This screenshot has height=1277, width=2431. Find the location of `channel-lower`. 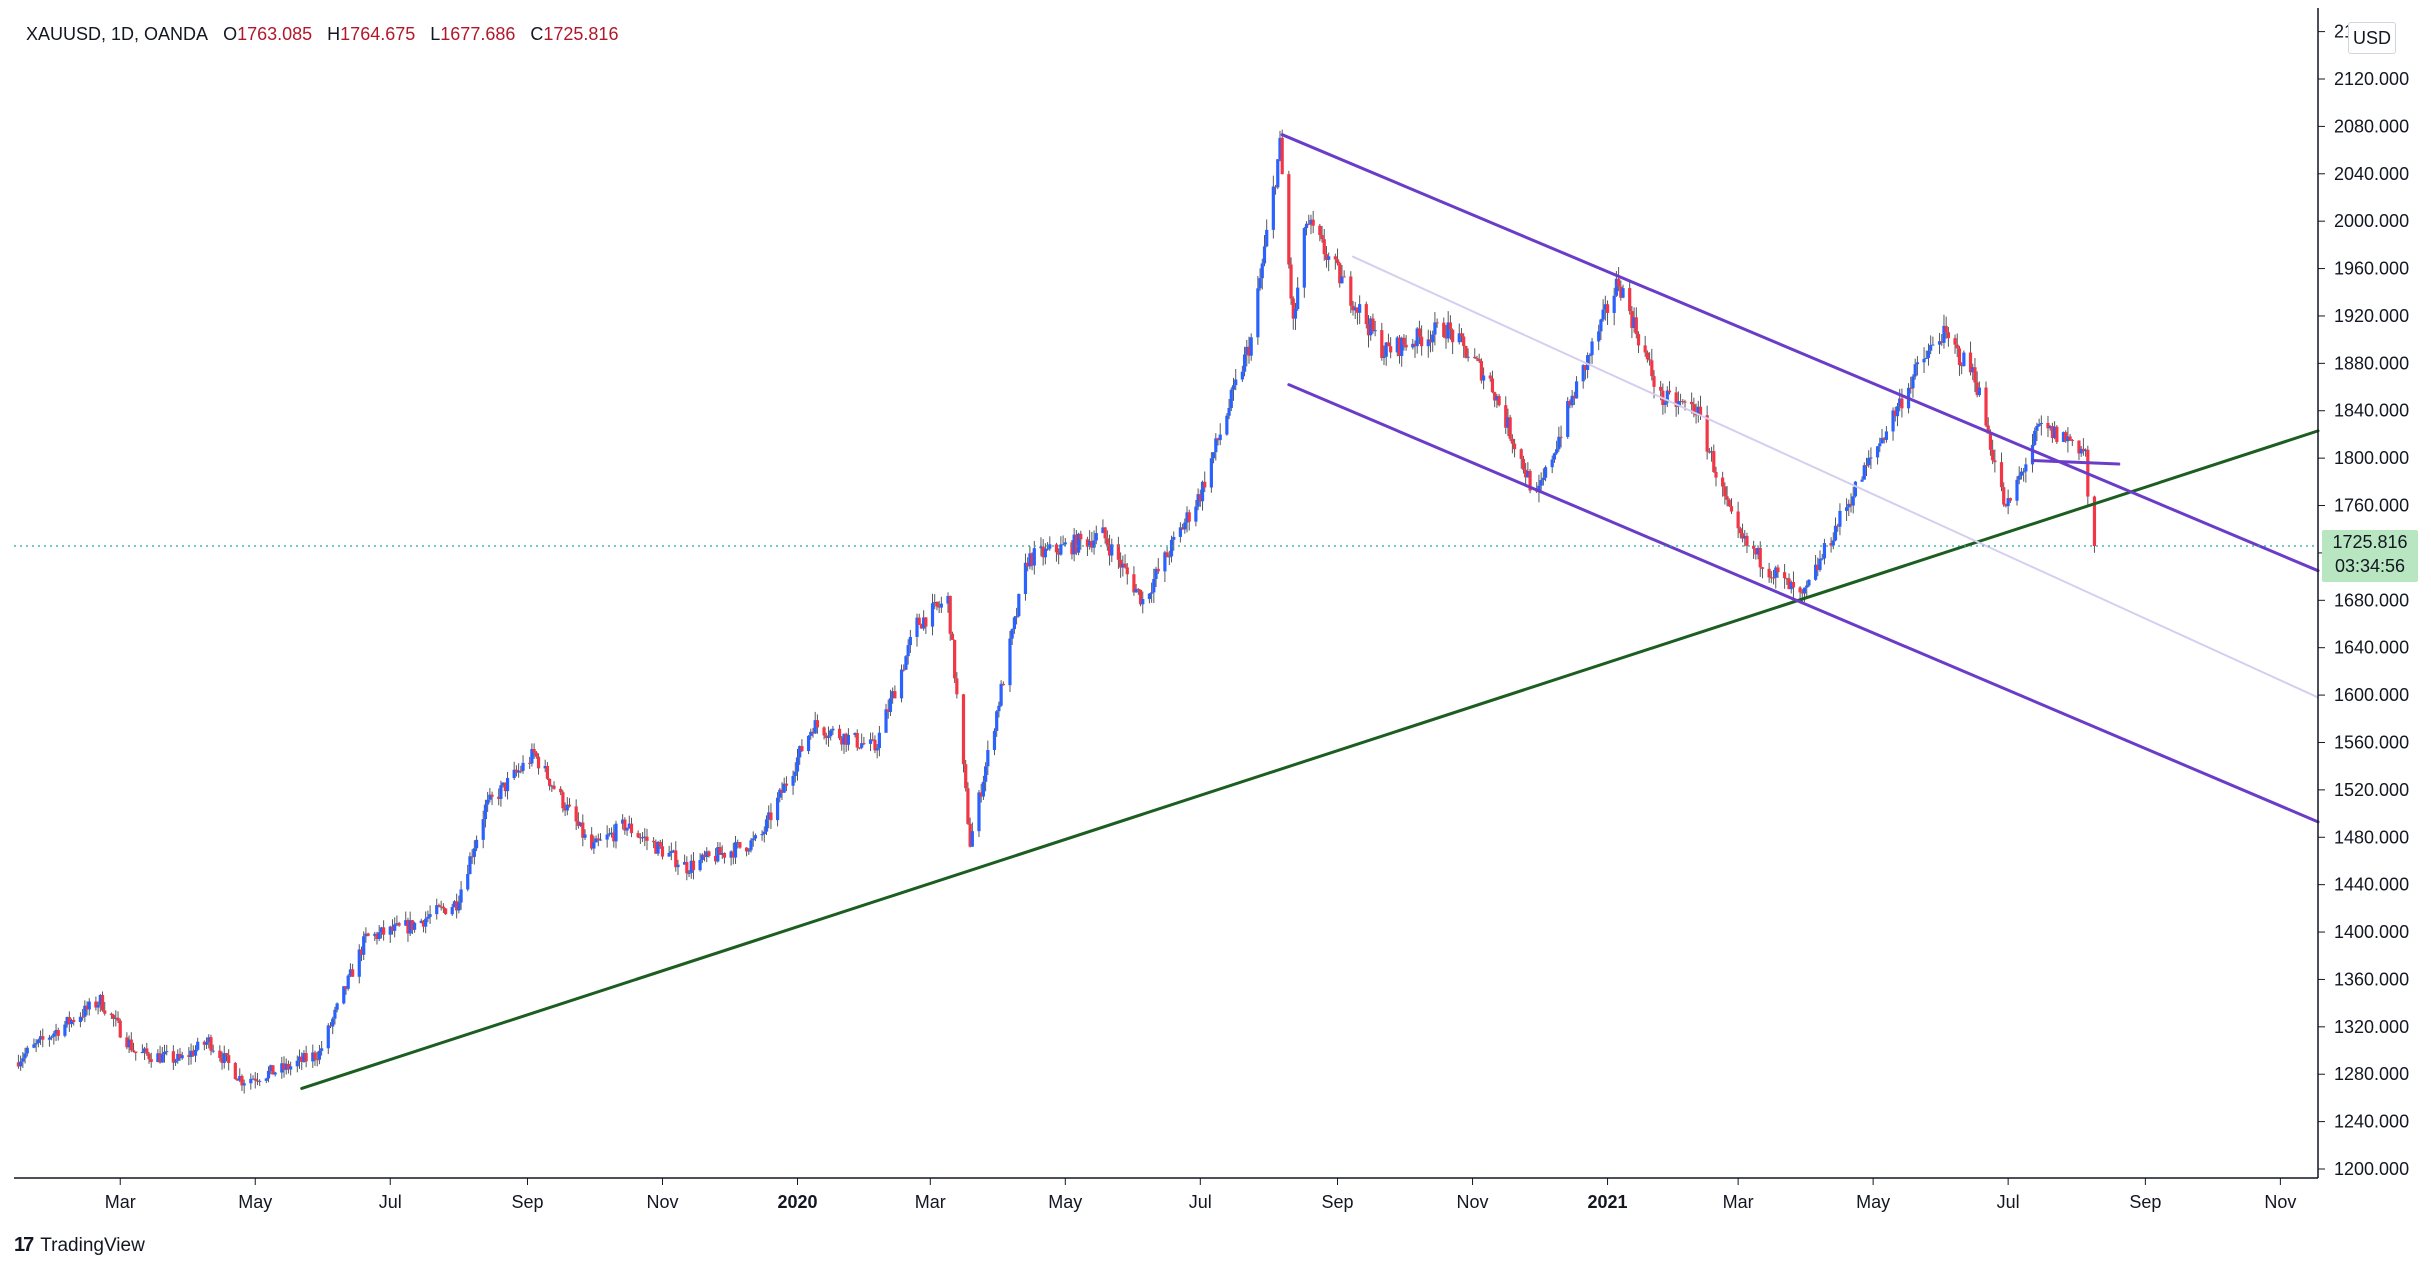

channel-lower is located at coordinates (1803, 603).